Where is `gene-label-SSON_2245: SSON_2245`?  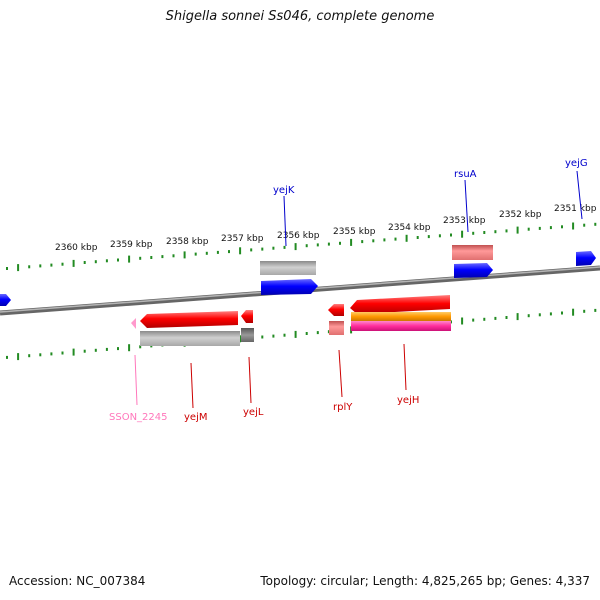
gene-label-SSON_2245: SSON_2245 is located at coordinates (138, 417).